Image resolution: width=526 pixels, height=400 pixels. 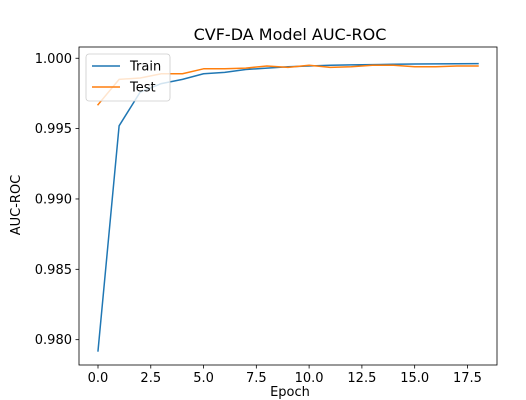 What do you see at coordinates (16, 205) in the screenshot?
I see `y-axis-title: AUC-ROC` at bounding box center [16, 205].